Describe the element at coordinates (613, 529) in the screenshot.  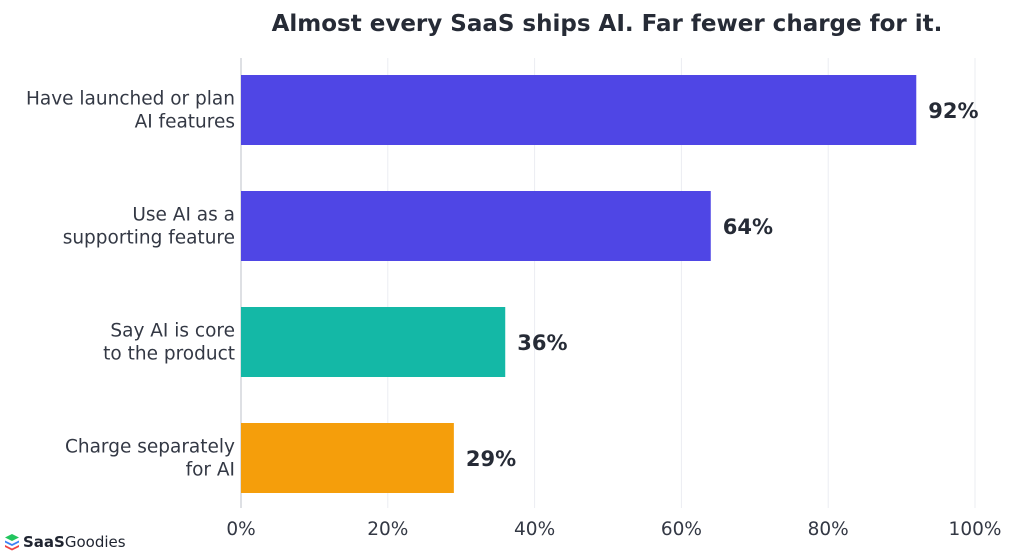
I see `x-axis-ticks: 0% 20% 40% 60% 80% 100%` at that location.